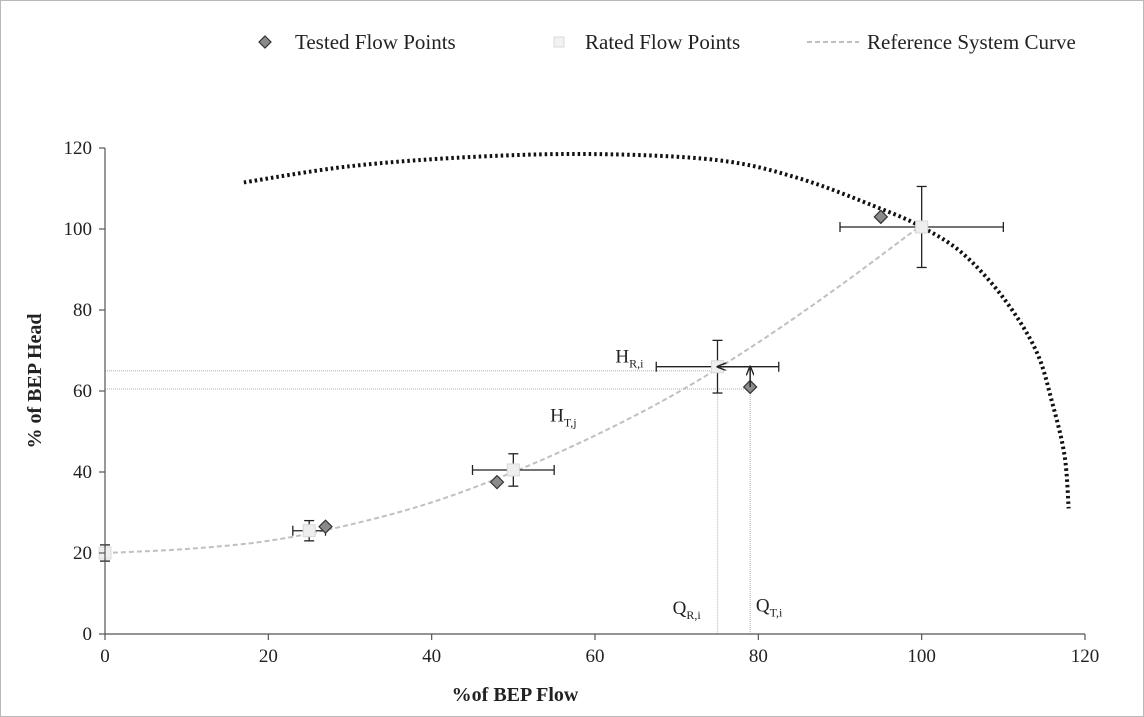 The image size is (1144, 717). What do you see at coordinates (563, 417) in the screenshot?
I see `annotation-label: HT,j` at bounding box center [563, 417].